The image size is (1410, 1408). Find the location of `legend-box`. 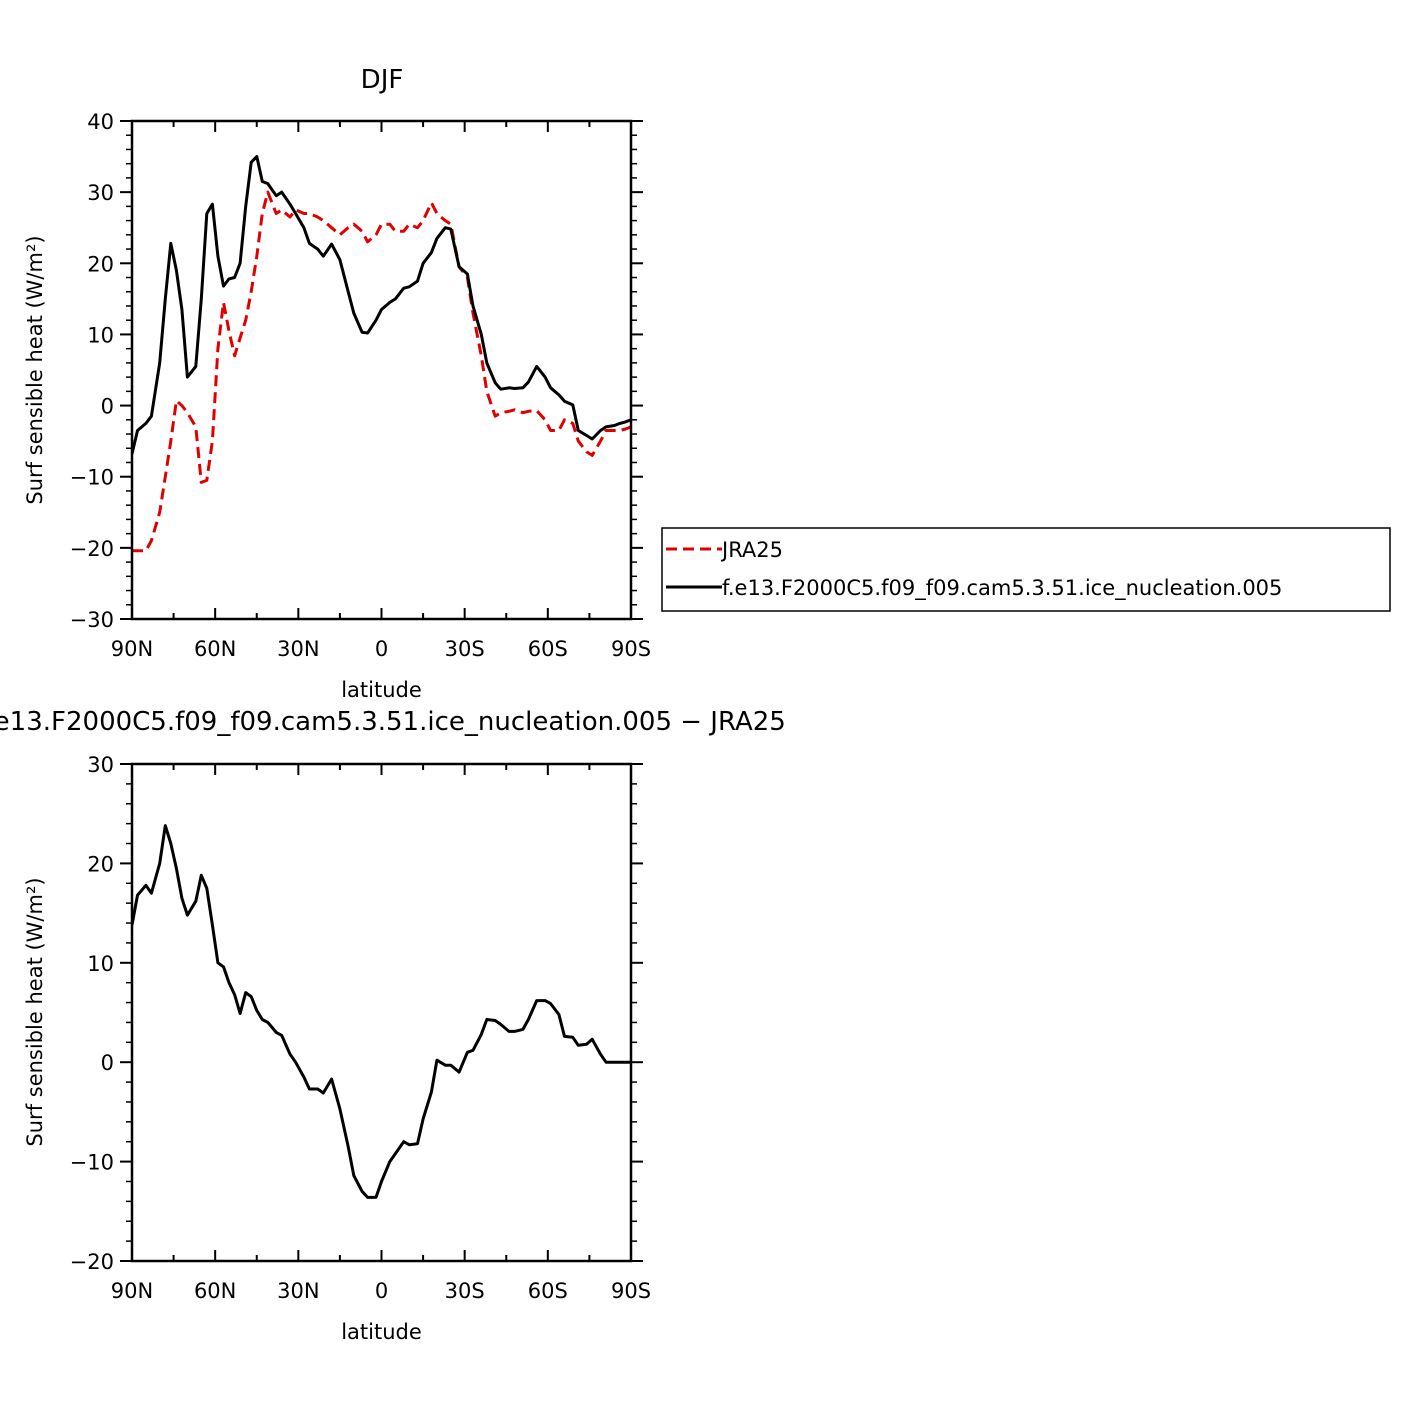

legend-box is located at coordinates (1026, 569).